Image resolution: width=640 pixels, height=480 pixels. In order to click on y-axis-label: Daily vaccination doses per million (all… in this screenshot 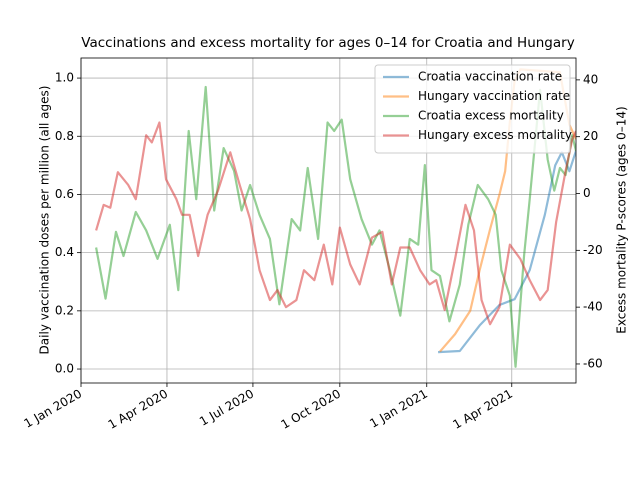, I will do `click(45, 220)`.